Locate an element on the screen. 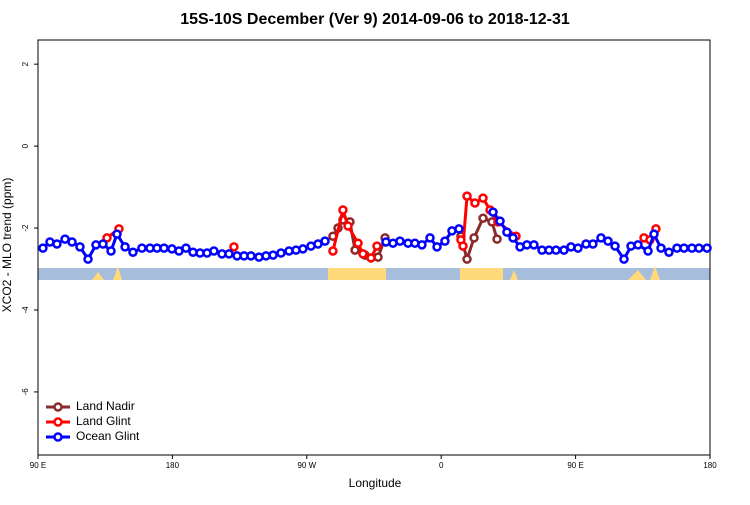 Image resolution: width=750 pixels, height=505 pixels. legend-label: Ocean Glint is located at coordinates (108, 436).